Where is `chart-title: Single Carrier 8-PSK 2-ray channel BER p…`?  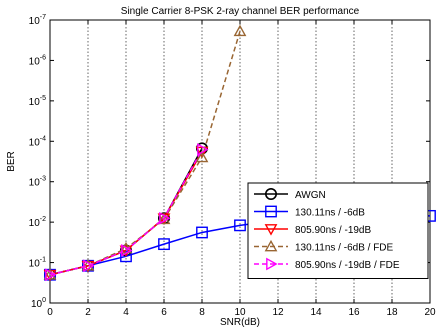
chart-title: Single Carrier 8-PSK 2-ray channel BER p… is located at coordinates (240, 11).